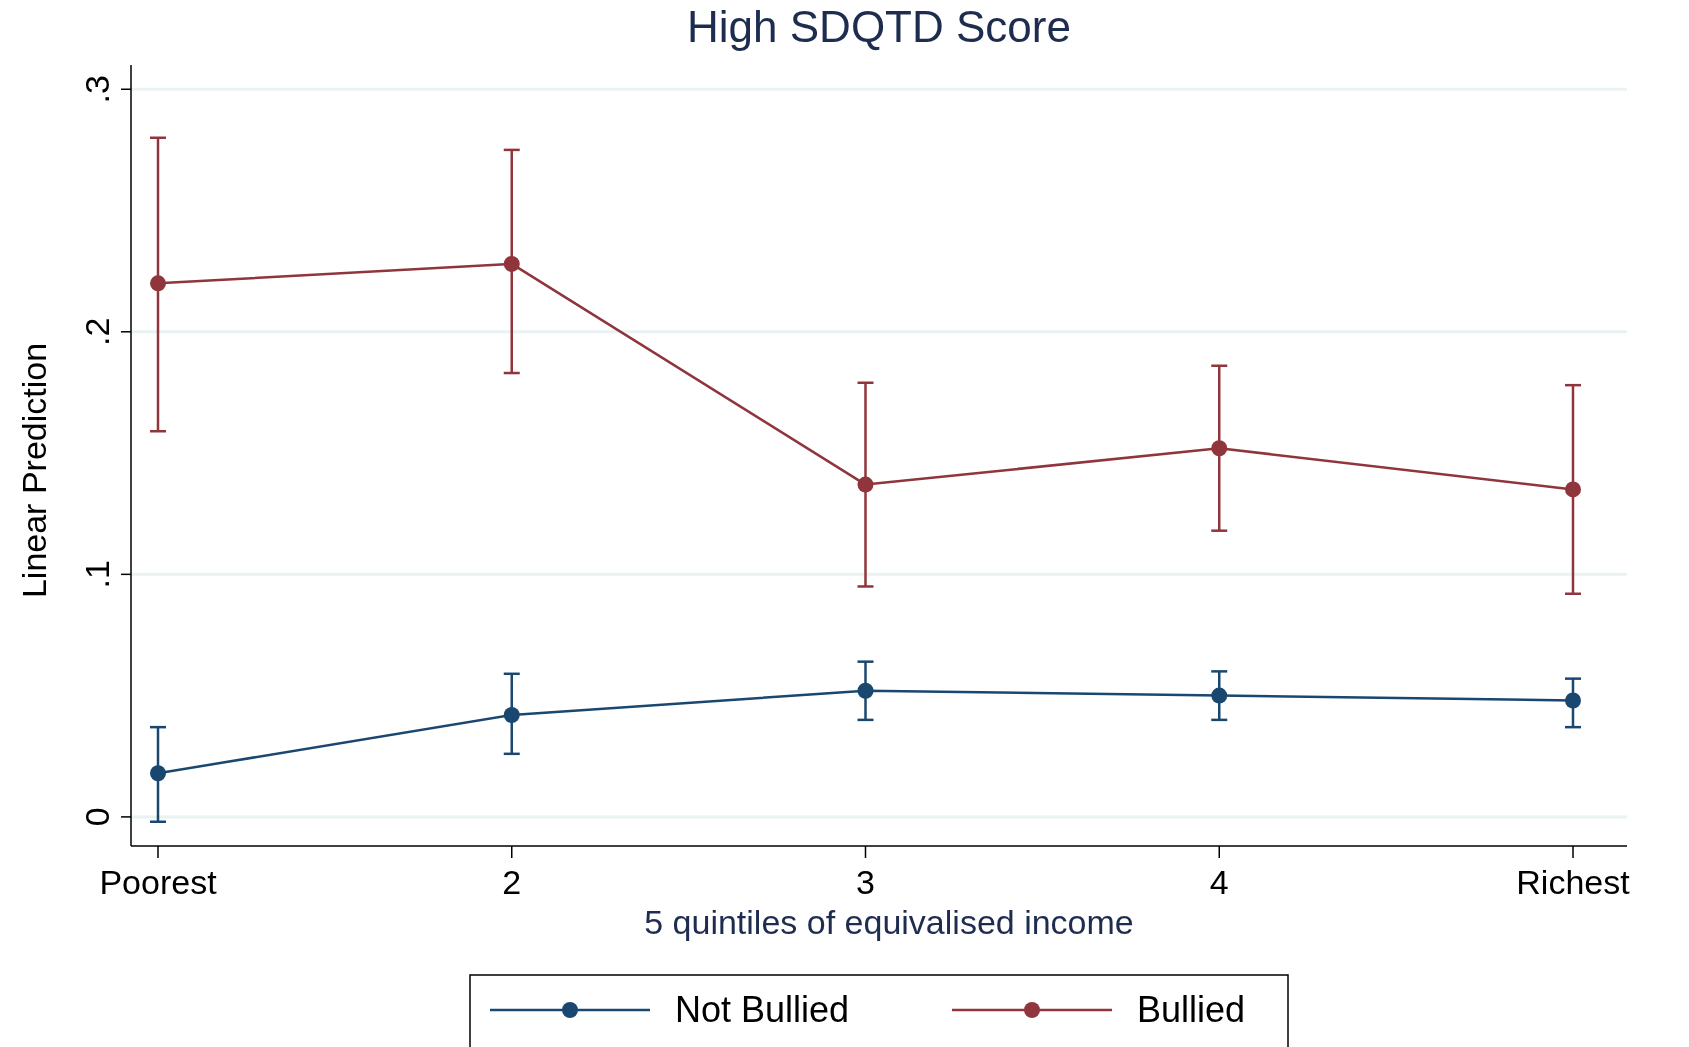 This screenshot has width=1689, height=1047. What do you see at coordinates (97, 817) in the screenshot?
I see `y-tick-label: 0` at bounding box center [97, 817].